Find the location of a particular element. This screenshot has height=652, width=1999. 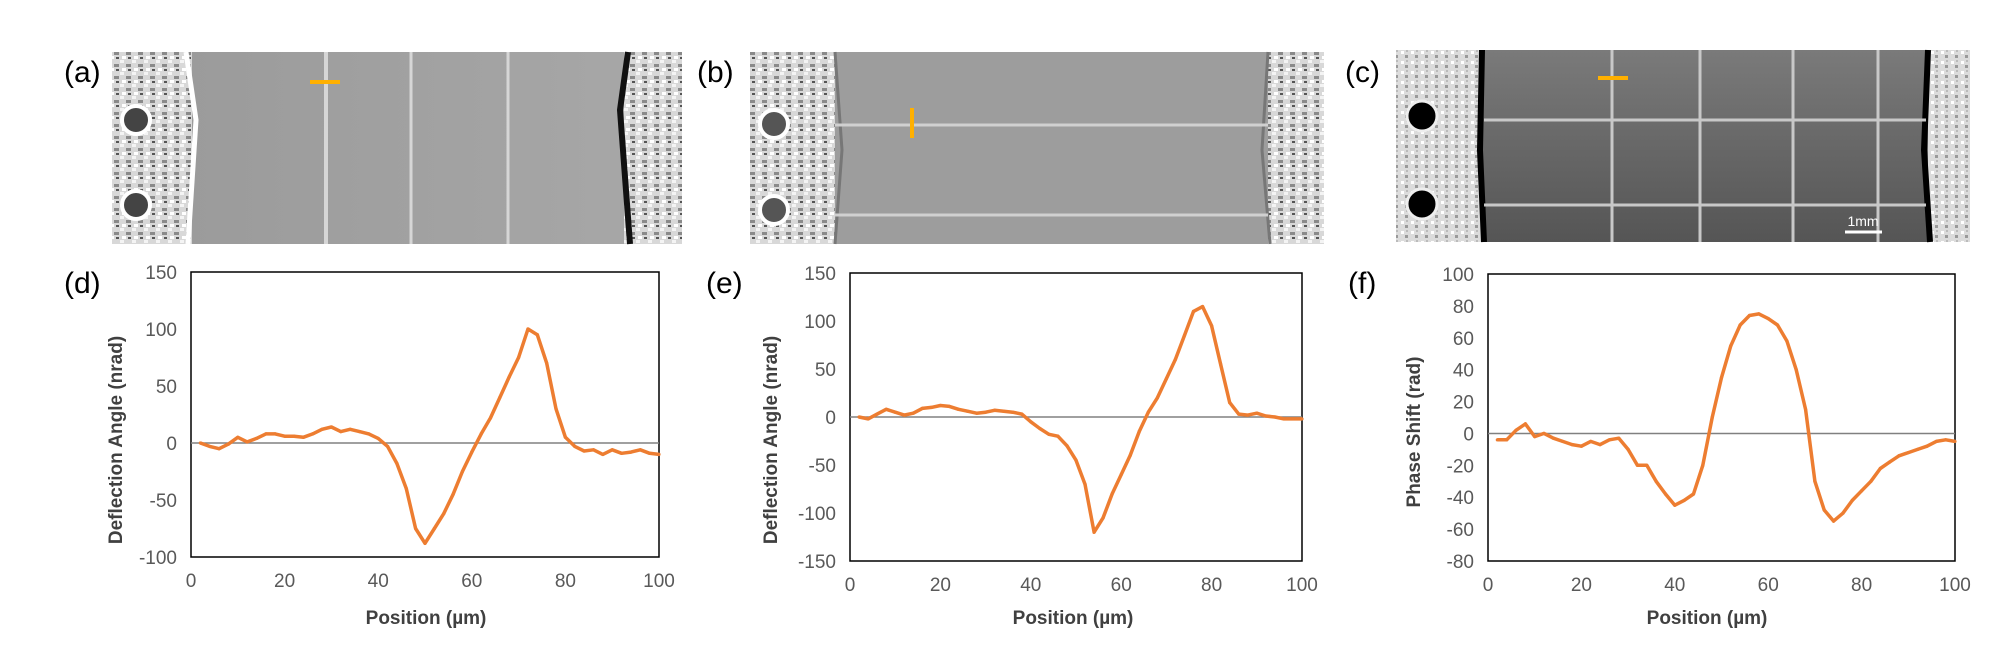

chart-d-y-tick-label: -100 is located at coordinates (158, 558).